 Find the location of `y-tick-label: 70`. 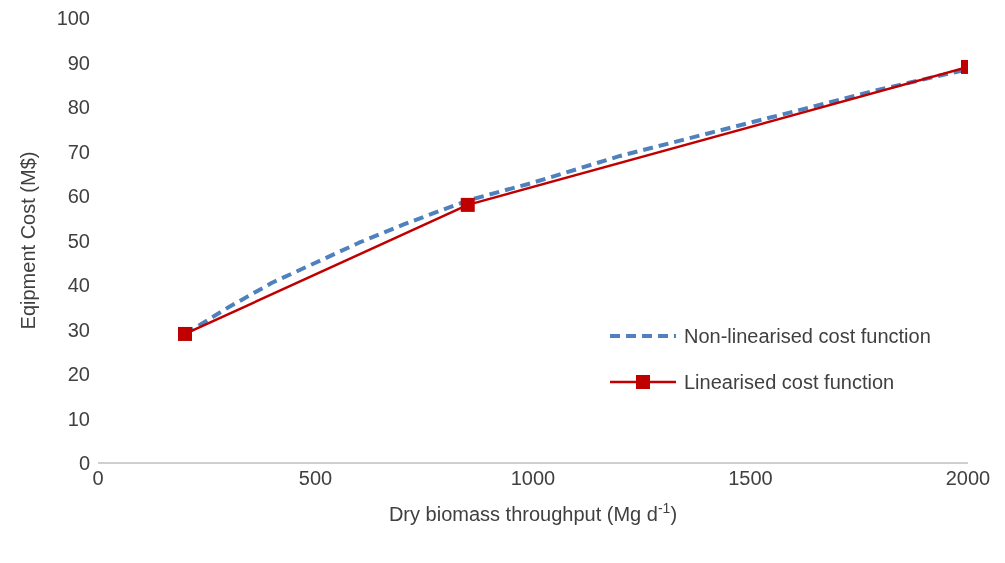

y-tick-label: 70 is located at coordinates (78, 151).